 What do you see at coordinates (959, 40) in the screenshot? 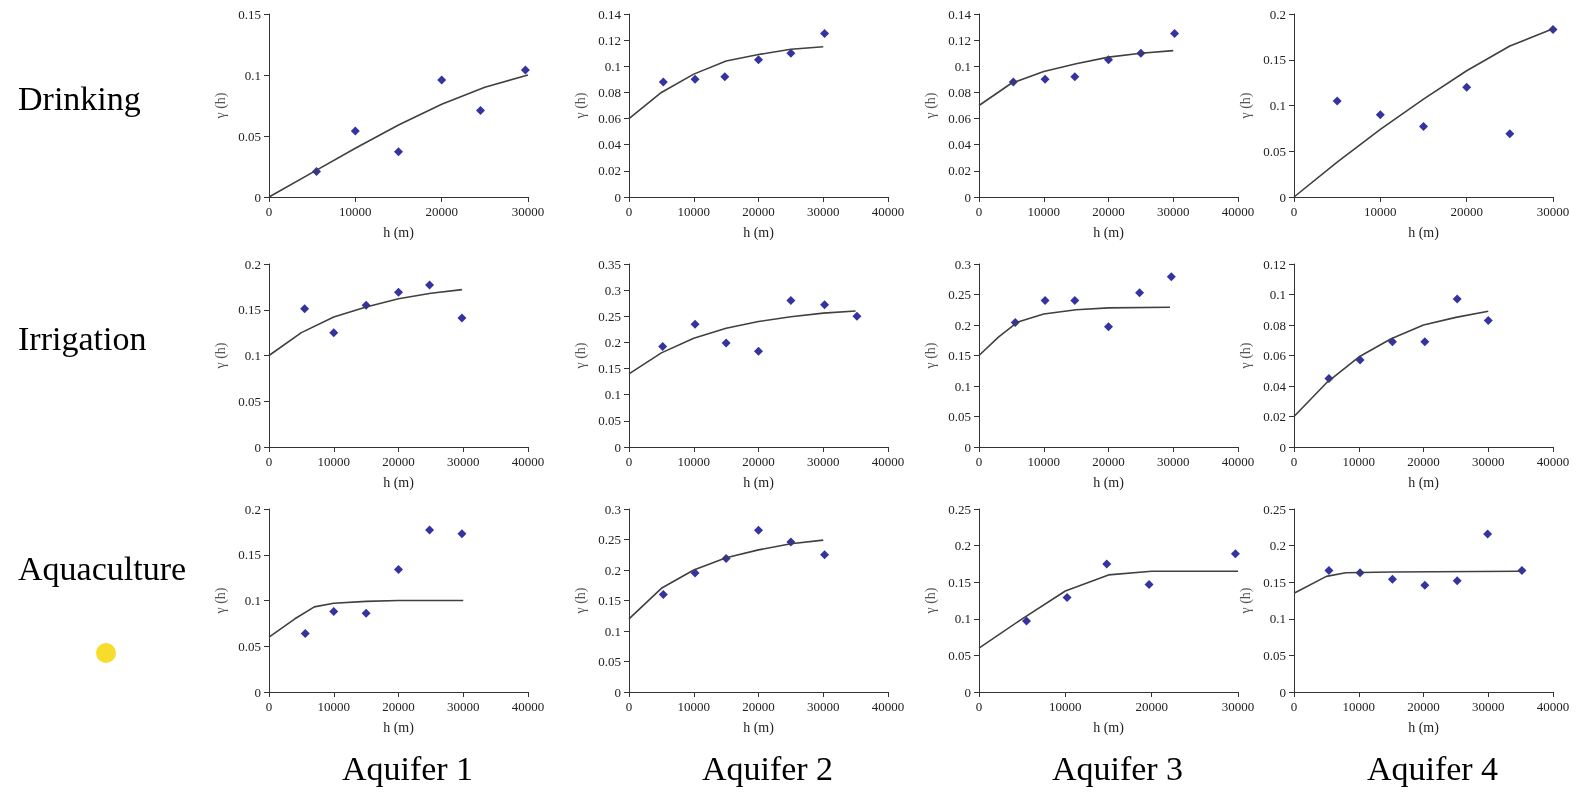
I see `y-tick-label: 0.12` at bounding box center [959, 40].